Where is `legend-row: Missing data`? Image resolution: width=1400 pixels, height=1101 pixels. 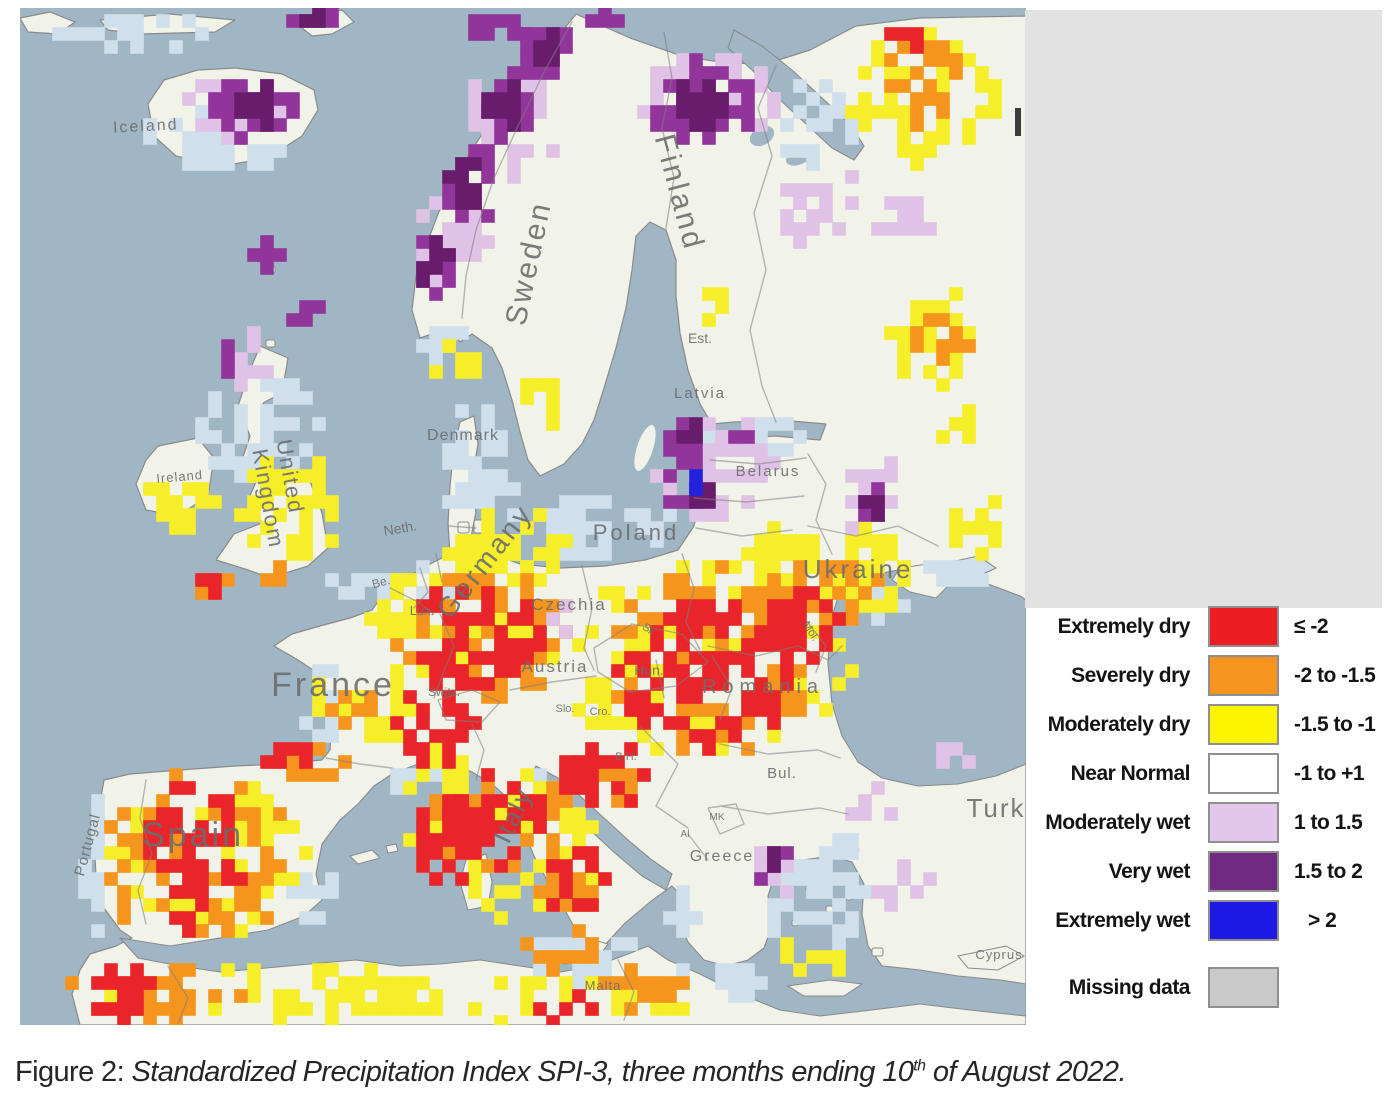
legend-row: Missing data is located at coordinates (1208, 987).